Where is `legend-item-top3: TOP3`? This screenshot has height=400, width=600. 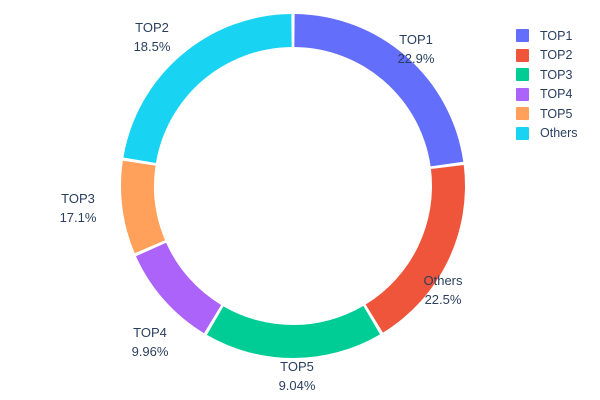
legend-item-top3: TOP3 is located at coordinates (556, 75).